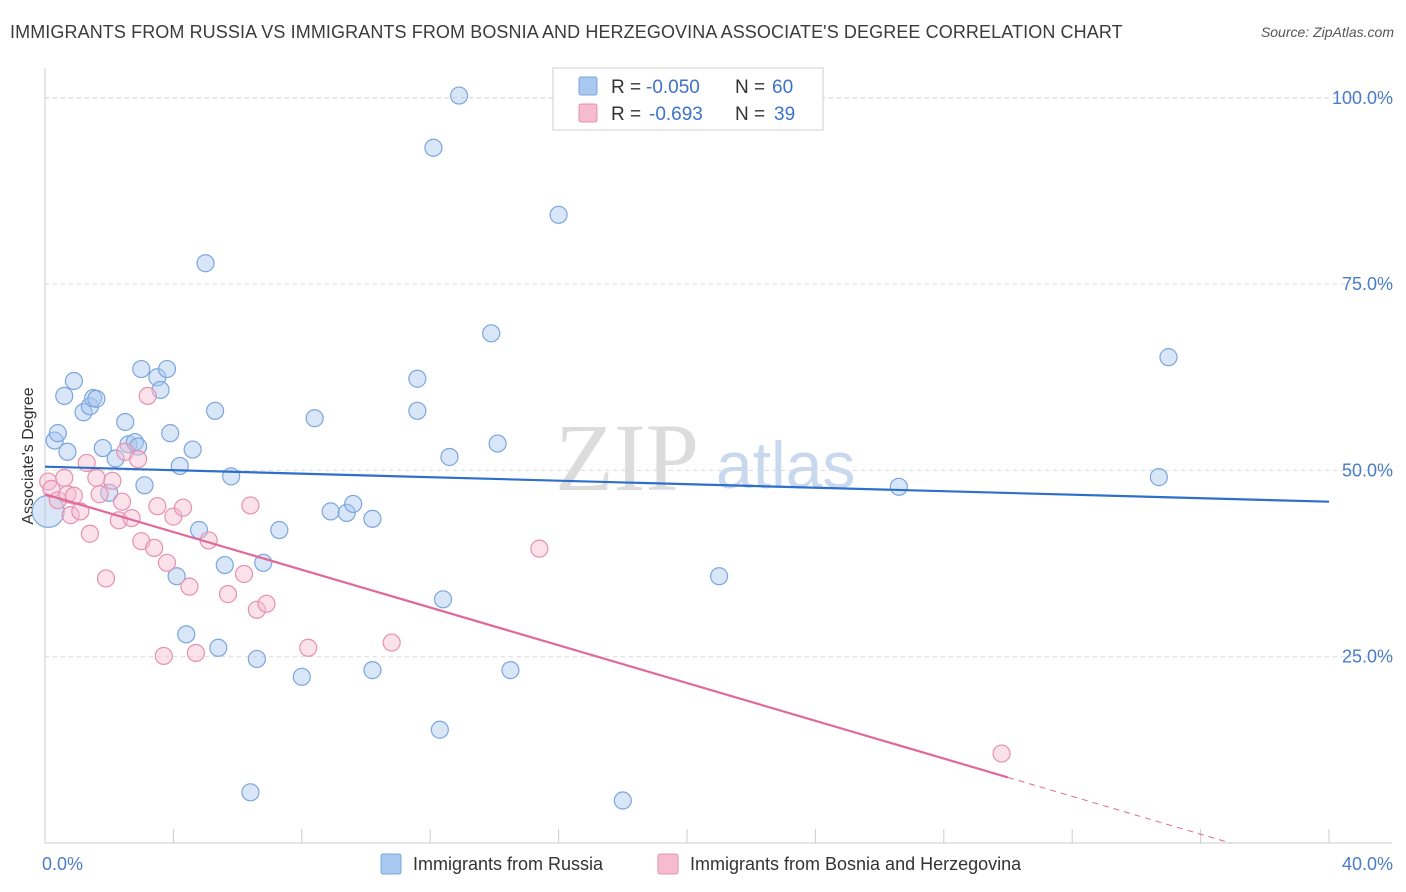  What do you see at coordinates (628, 87) in the screenshot?
I see `stats-legend-russia-r-label: R =` at bounding box center [628, 87].